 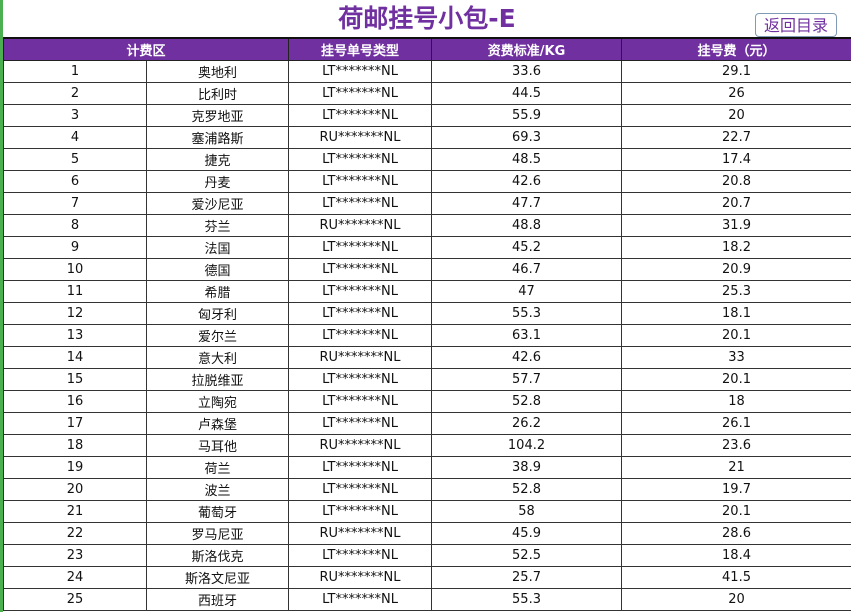 What do you see at coordinates (75, 203) in the screenshot?
I see `cell-zone-number: 7` at bounding box center [75, 203].